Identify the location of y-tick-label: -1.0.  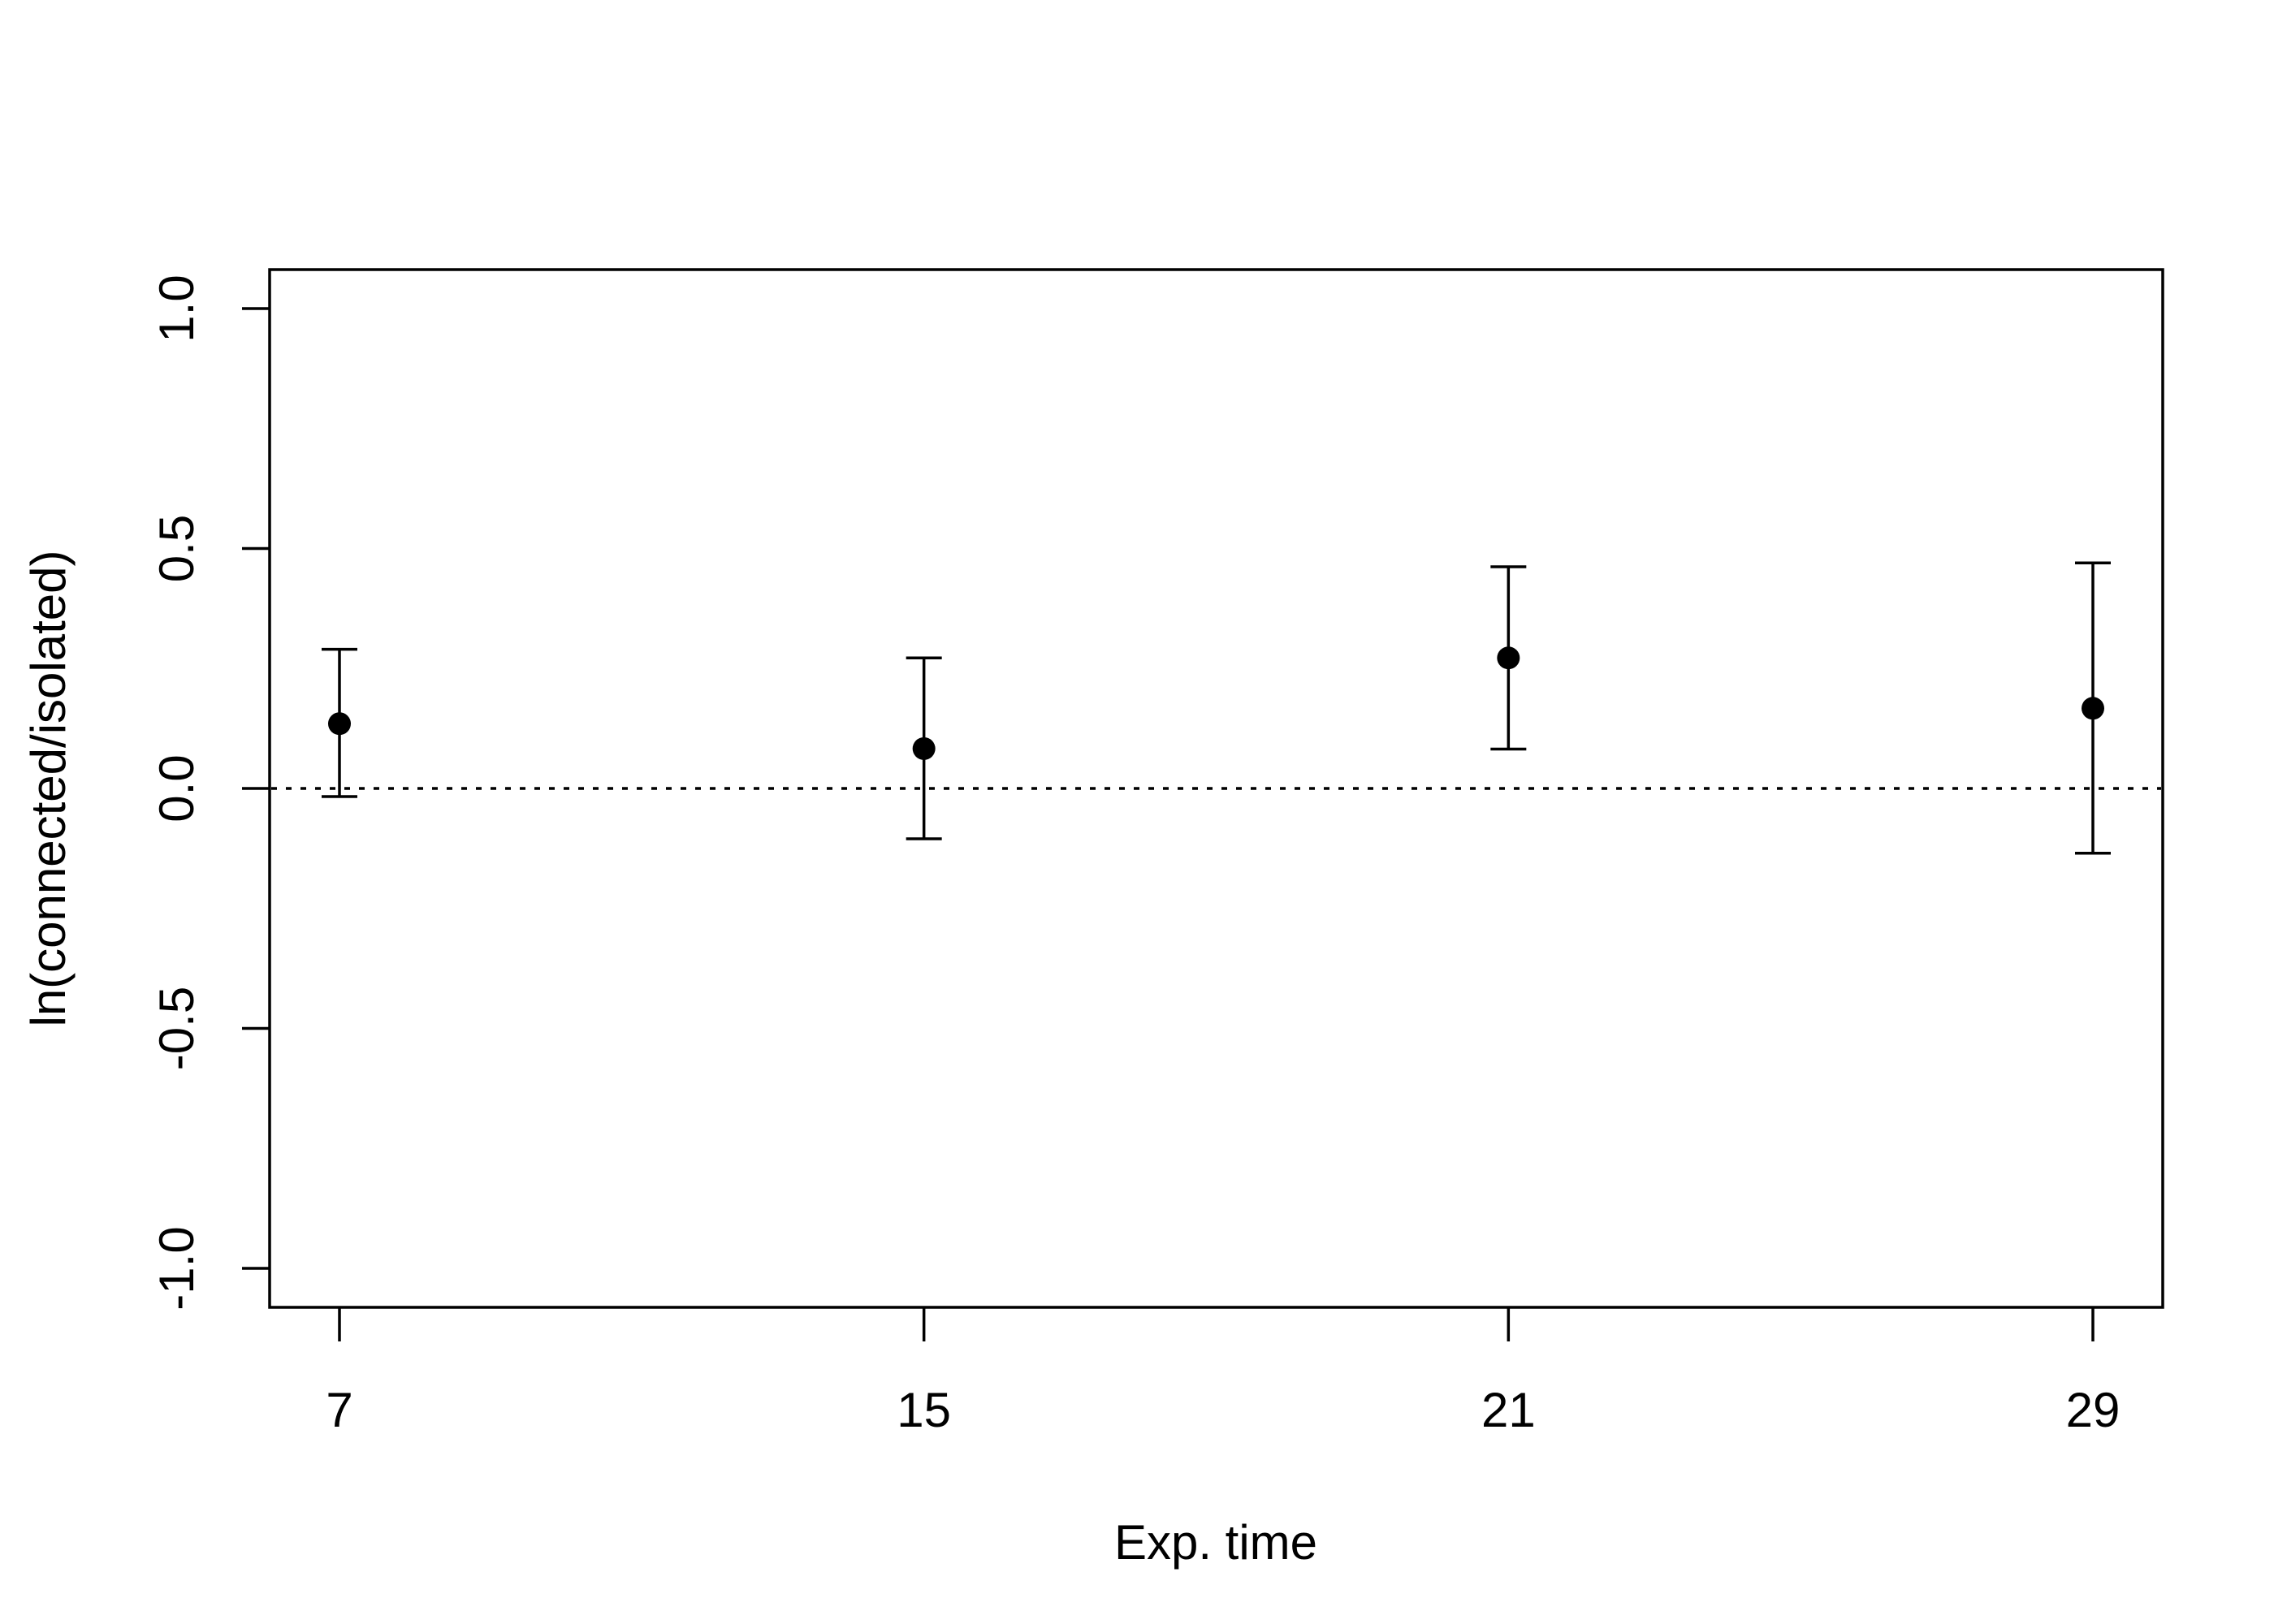
(176, 1268).